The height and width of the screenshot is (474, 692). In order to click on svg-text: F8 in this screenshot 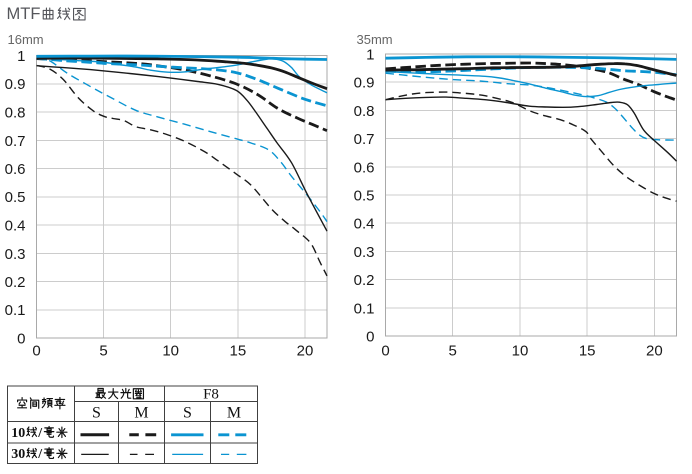, I will do `click(211, 394)`.